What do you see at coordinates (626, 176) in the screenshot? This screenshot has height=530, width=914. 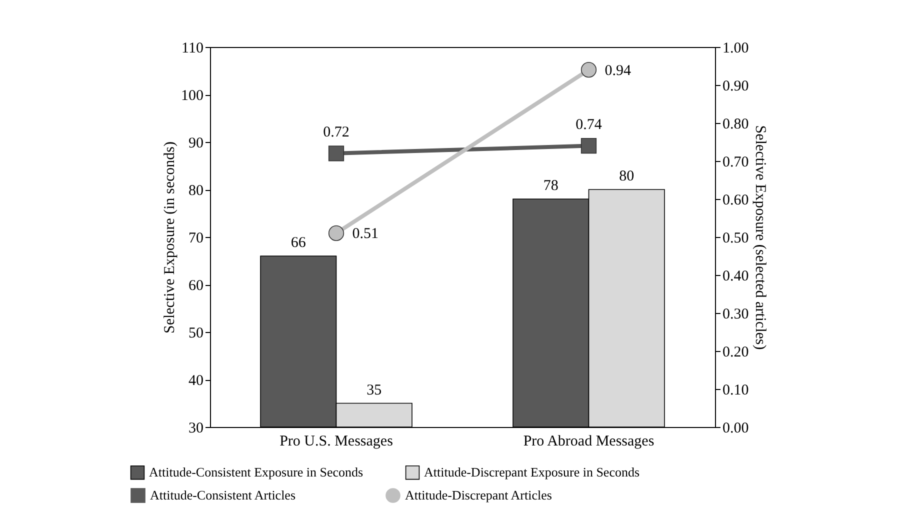 I see `data-label: 80` at bounding box center [626, 176].